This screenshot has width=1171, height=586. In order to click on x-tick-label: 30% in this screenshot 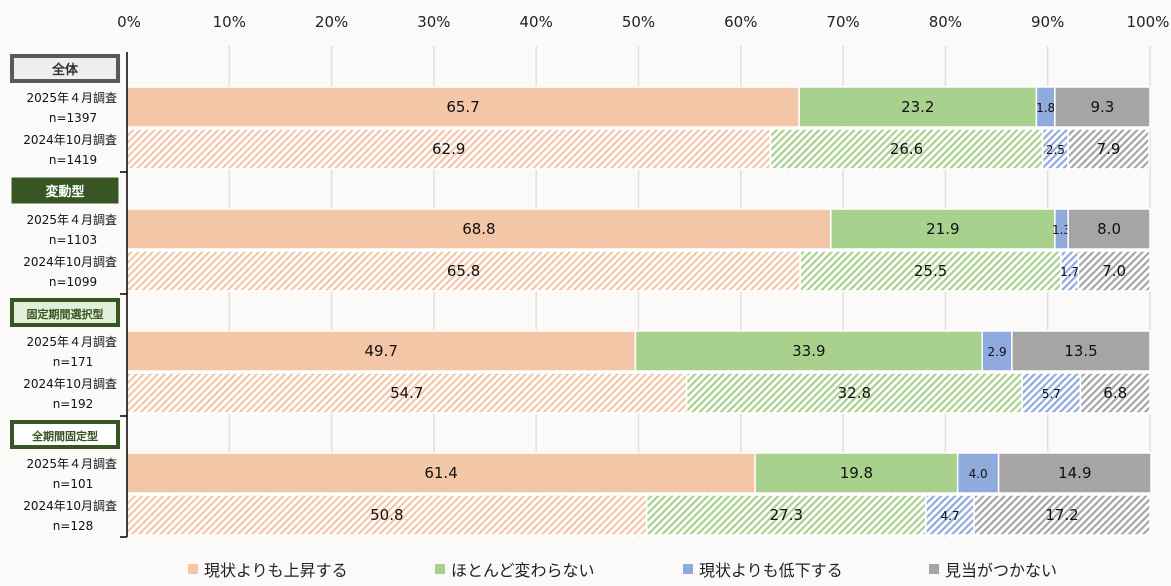, I will do `click(433, 22)`.